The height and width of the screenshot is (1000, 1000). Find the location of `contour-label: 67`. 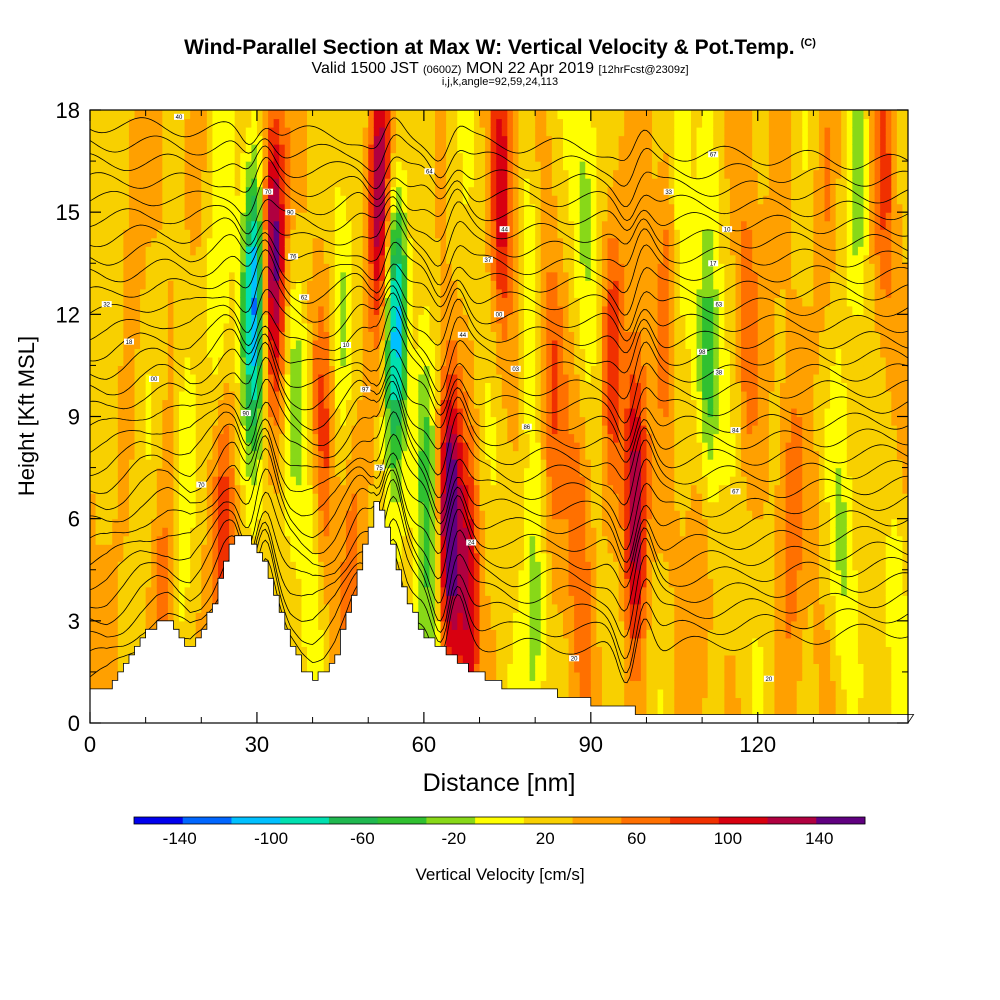

contour-label: 67 is located at coordinates (735, 493).